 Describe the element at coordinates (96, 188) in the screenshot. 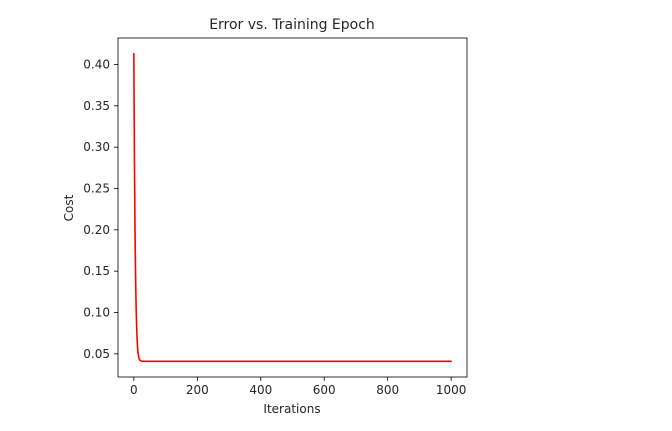

I see `y-tick-label: 0.25` at that location.